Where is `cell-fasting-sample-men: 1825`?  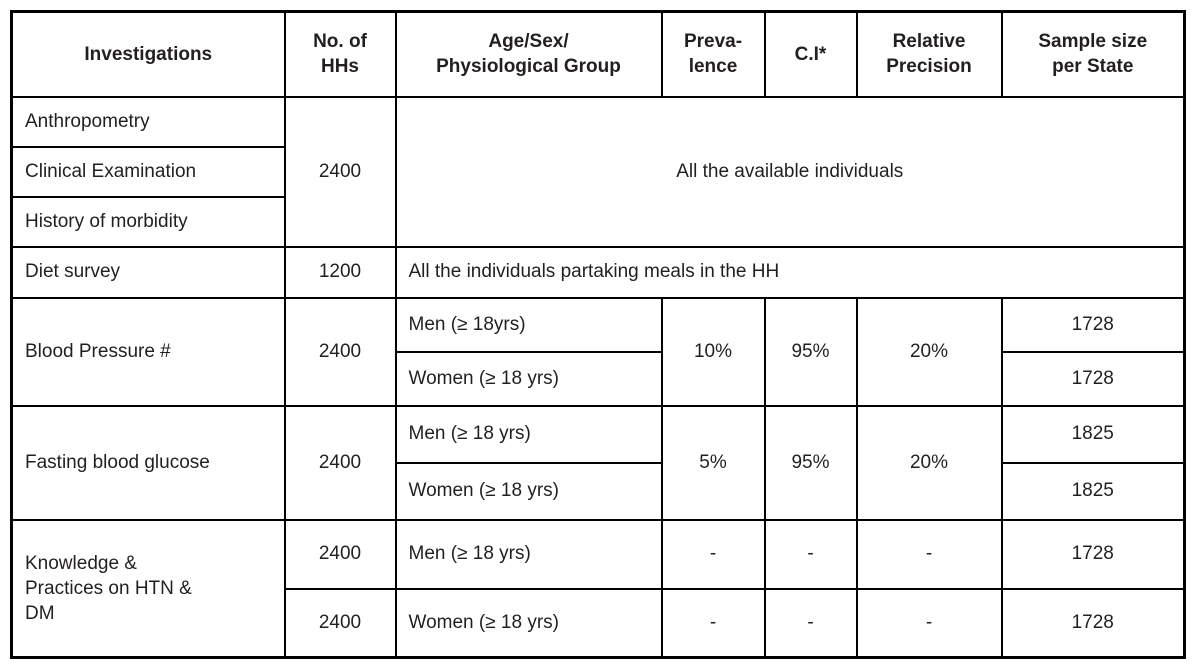
cell-fasting-sample-men: 1825 is located at coordinates (1093, 434).